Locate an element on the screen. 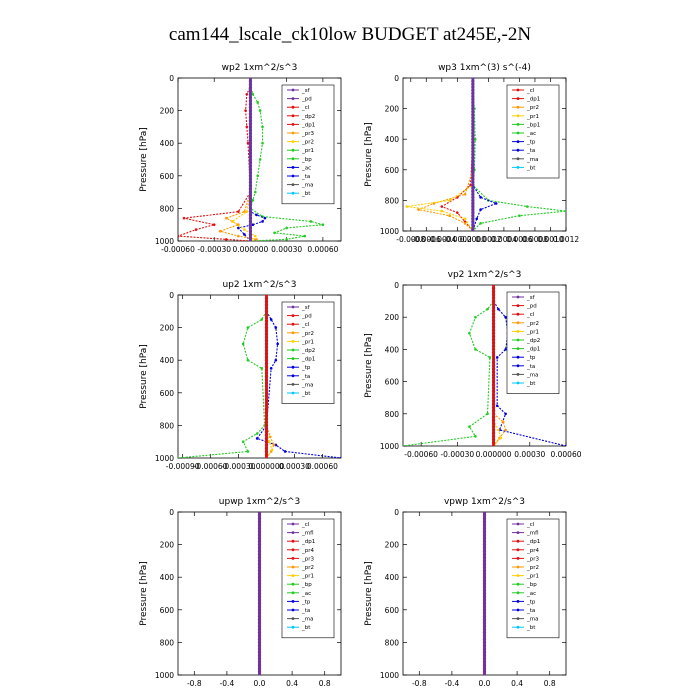 This screenshot has height=700, width=700. panel-title: wp3 1xm^(3) s^(-4) is located at coordinates (484, 68).